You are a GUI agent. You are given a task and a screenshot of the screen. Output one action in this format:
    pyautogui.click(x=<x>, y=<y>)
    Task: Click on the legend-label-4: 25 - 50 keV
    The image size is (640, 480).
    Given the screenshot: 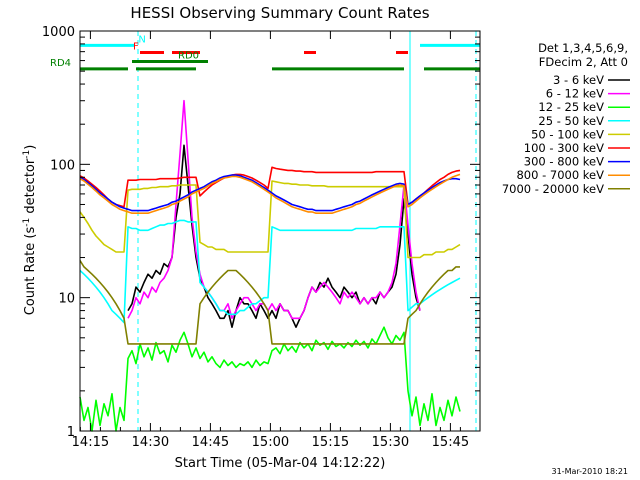 What is the action you would take?
    pyautogui.click(x=571, y=121)
    